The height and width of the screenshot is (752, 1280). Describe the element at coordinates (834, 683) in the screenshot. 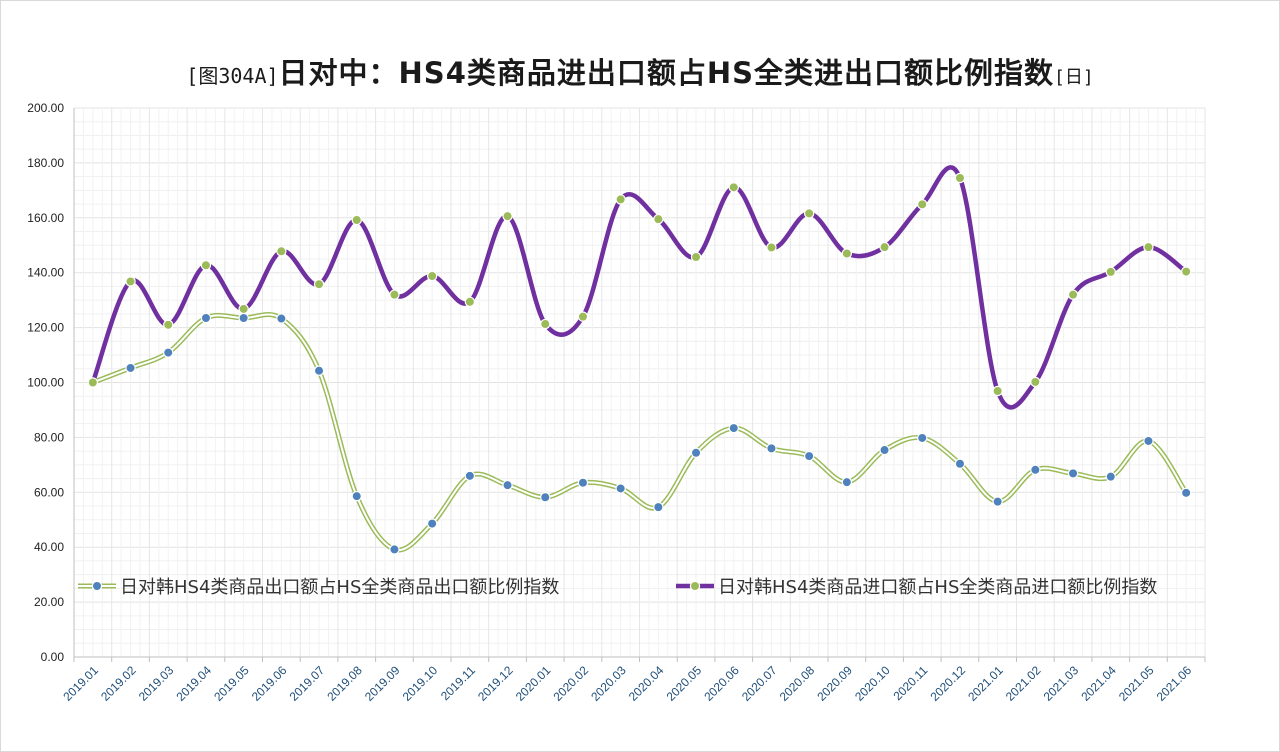

I see `x-tick-label: 2020.09` at that location.